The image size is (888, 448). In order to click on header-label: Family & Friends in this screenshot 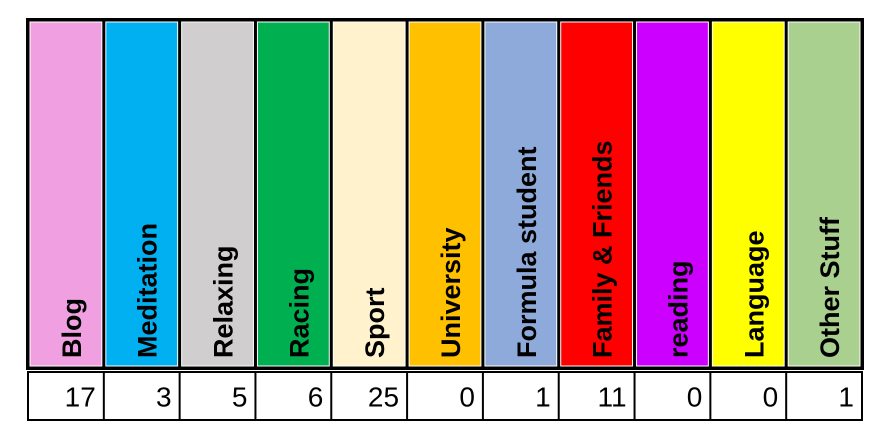, I will do `click(603, 249)`.